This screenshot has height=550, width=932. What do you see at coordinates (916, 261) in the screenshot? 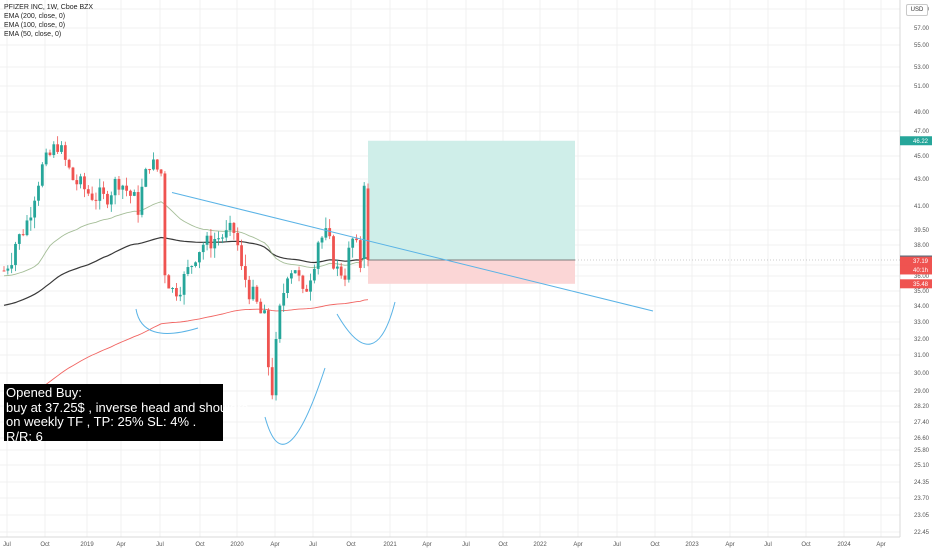
I see `price-tag-2: 37.19` at bounding box center [916, 261].